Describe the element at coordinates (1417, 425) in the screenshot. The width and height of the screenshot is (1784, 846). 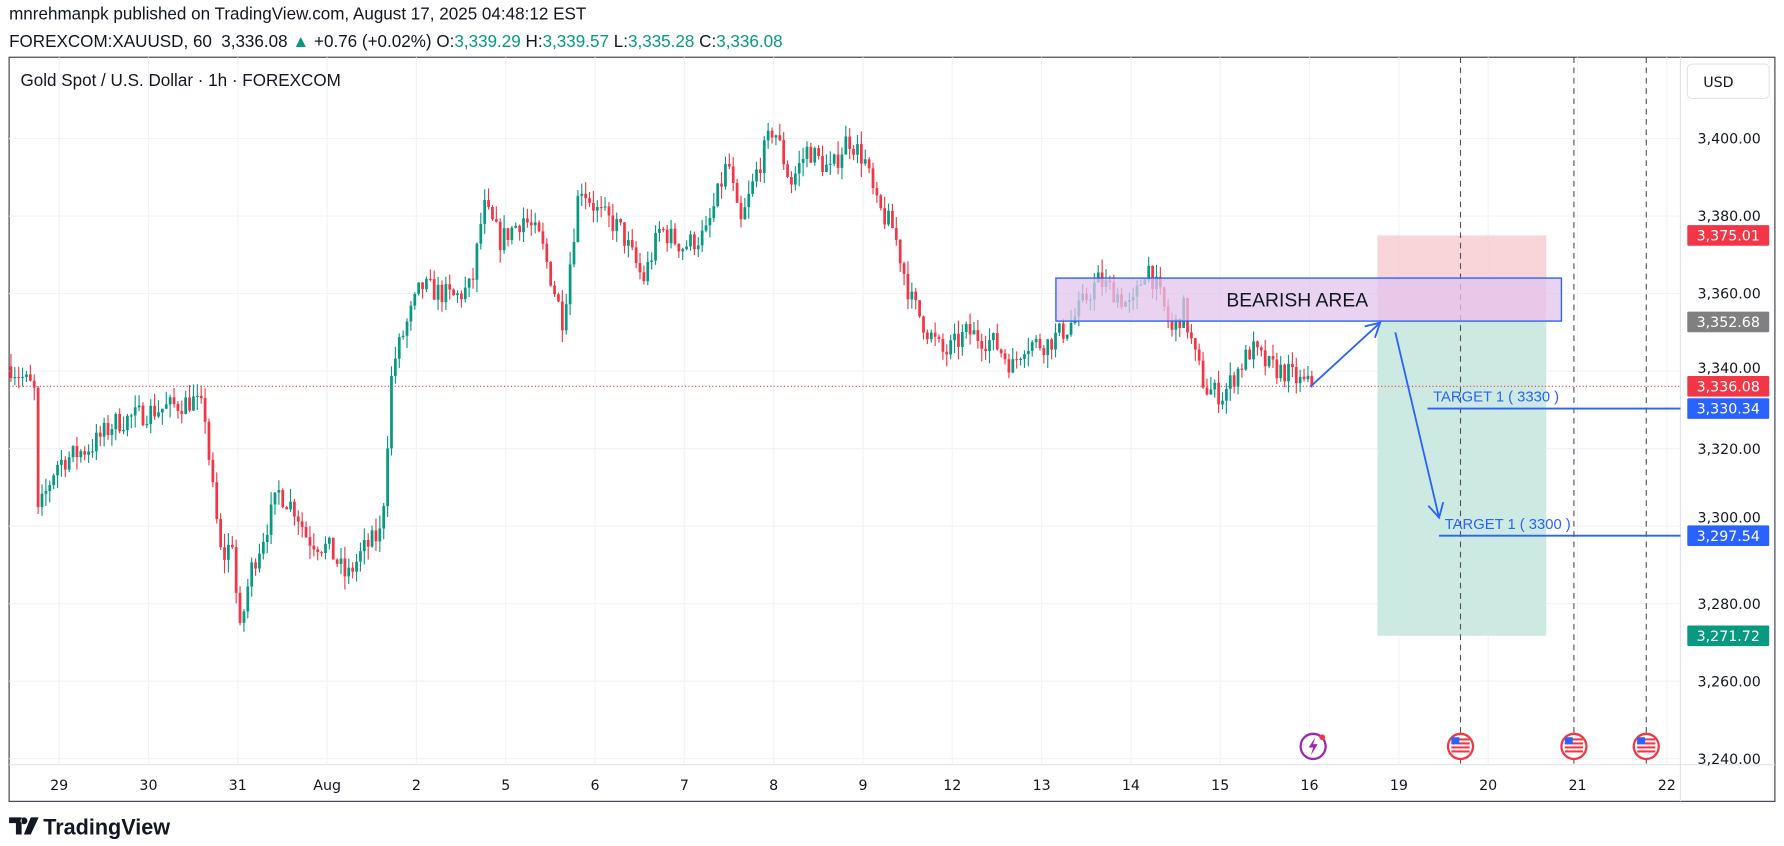
I see `arrow-line` at that location.